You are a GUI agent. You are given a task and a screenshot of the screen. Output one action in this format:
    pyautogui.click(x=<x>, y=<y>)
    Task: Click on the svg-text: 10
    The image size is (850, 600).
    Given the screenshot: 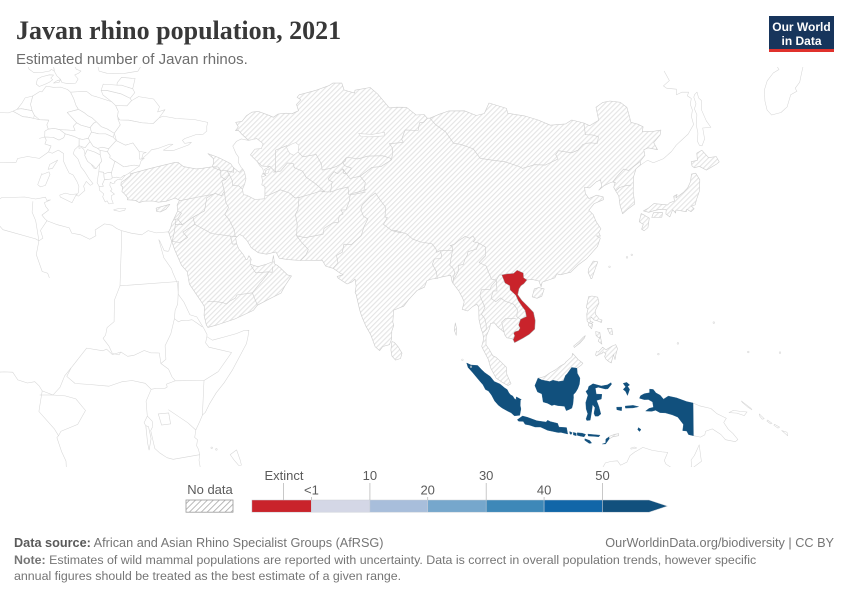 What is the action you would take?
    pyautogui.click(x=370, y=475)
    